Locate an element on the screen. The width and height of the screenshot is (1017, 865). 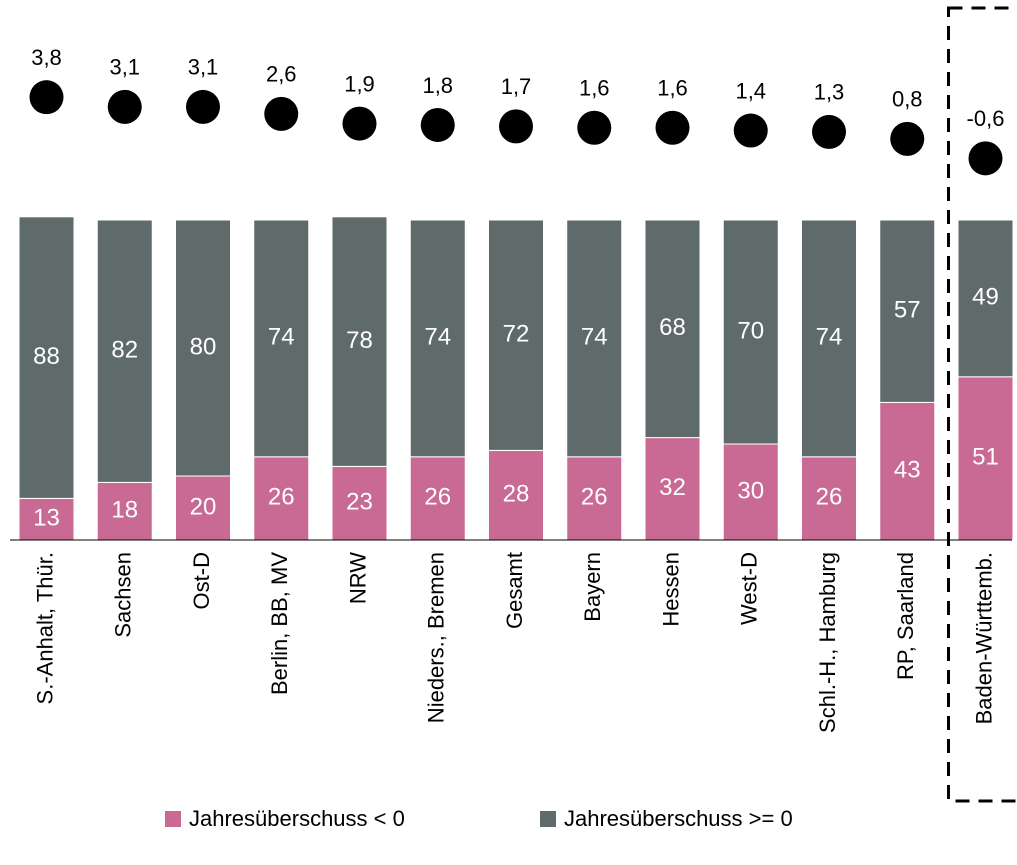
bar-value-label: 18 is located at coordinates (124, 510).